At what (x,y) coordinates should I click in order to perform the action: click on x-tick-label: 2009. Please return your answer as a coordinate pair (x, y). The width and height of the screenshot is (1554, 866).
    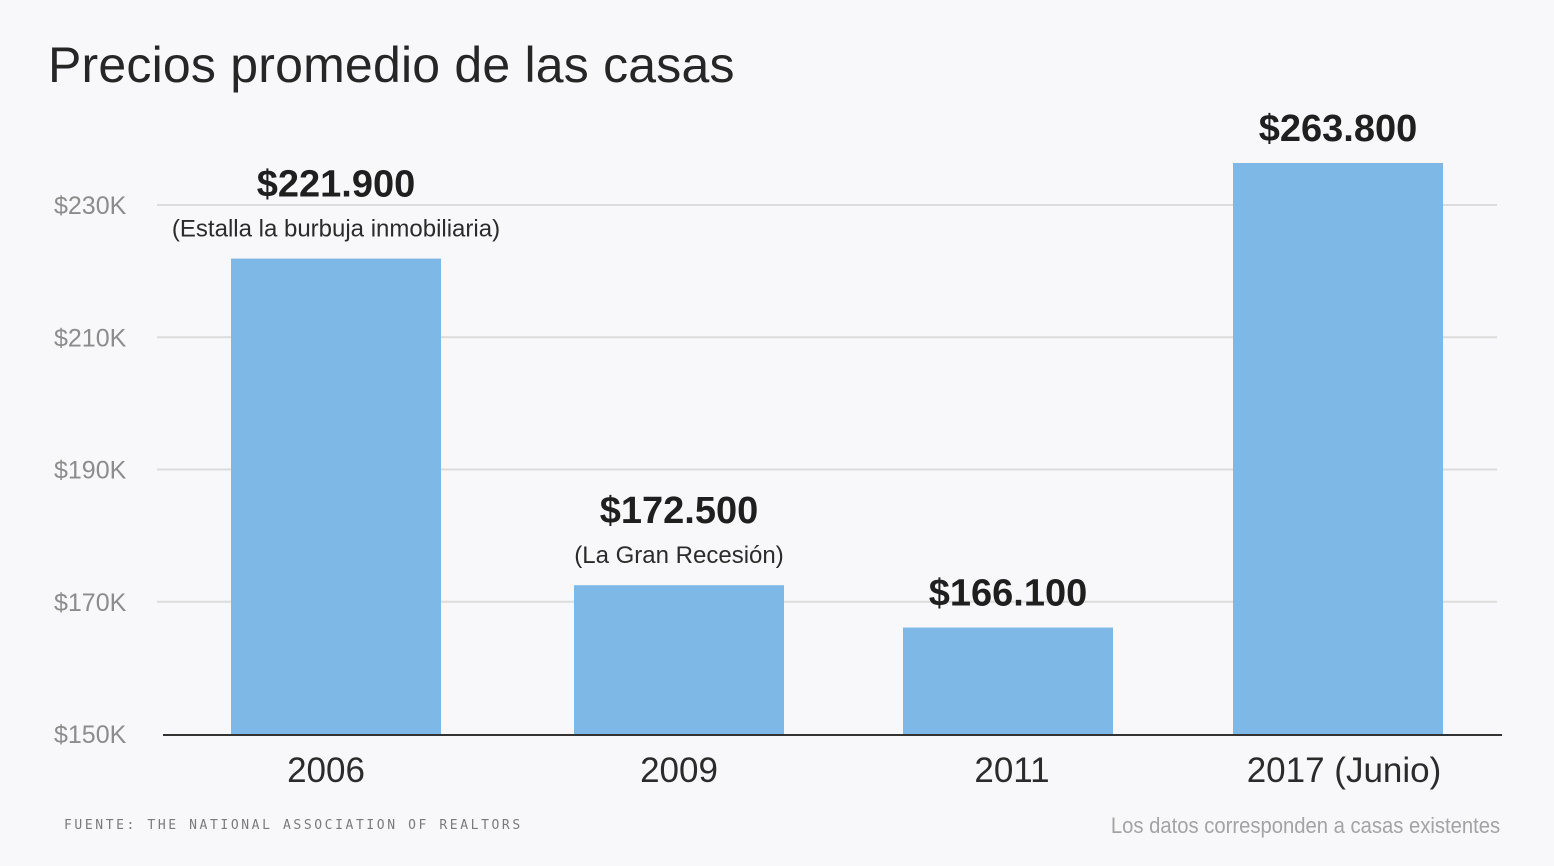
    Looking at the image, I should click on (679, 770).